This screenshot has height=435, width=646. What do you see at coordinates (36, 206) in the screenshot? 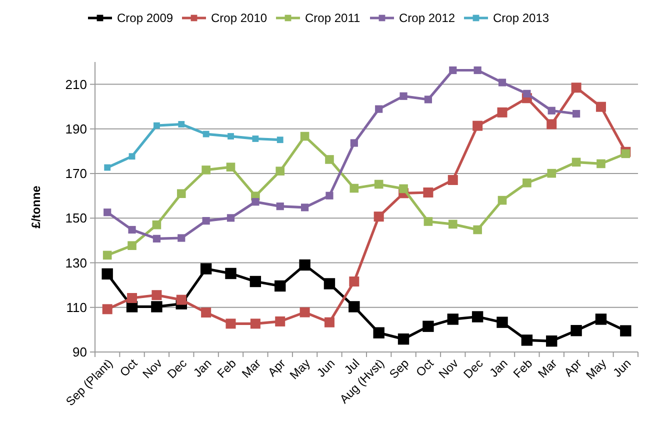
I see `y-axis-title: £/tonne` at bounding box center [36, 206].